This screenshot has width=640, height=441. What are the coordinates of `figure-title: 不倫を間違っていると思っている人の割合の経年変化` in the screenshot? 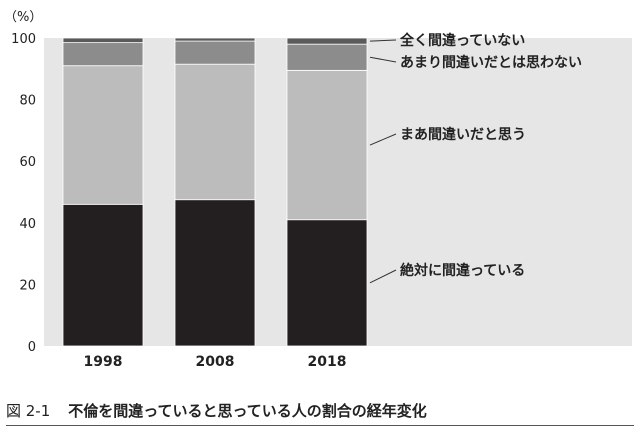 It's located at (247, 411).